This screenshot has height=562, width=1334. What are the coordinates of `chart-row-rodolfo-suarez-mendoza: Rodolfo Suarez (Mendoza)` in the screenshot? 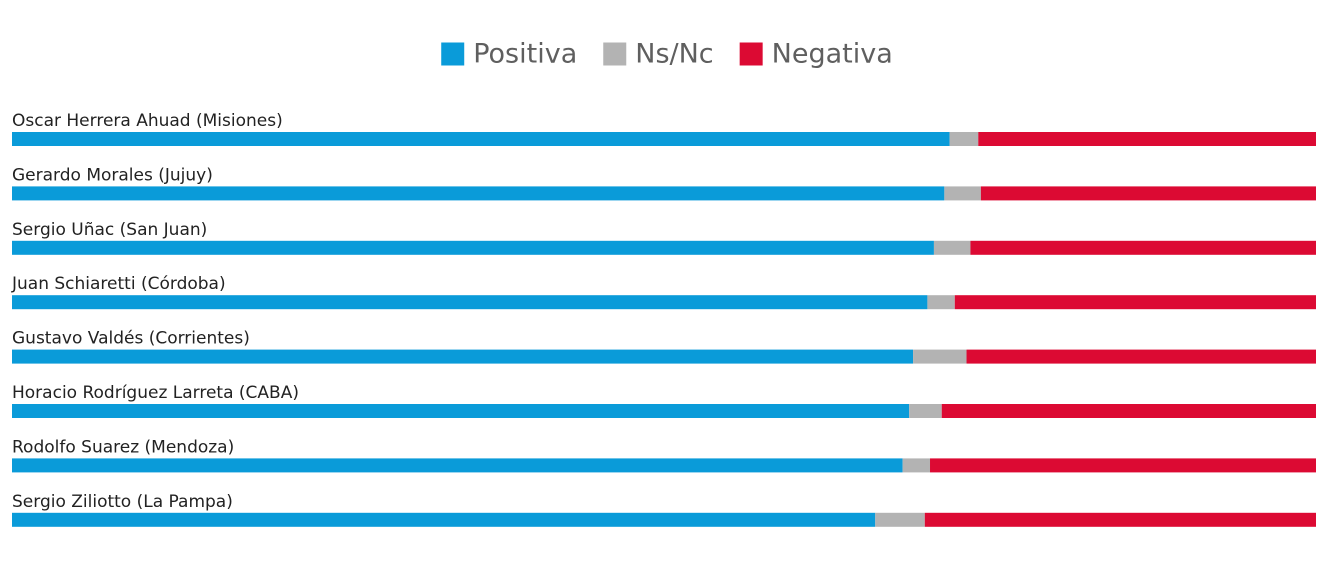 It's located at (664, 455).